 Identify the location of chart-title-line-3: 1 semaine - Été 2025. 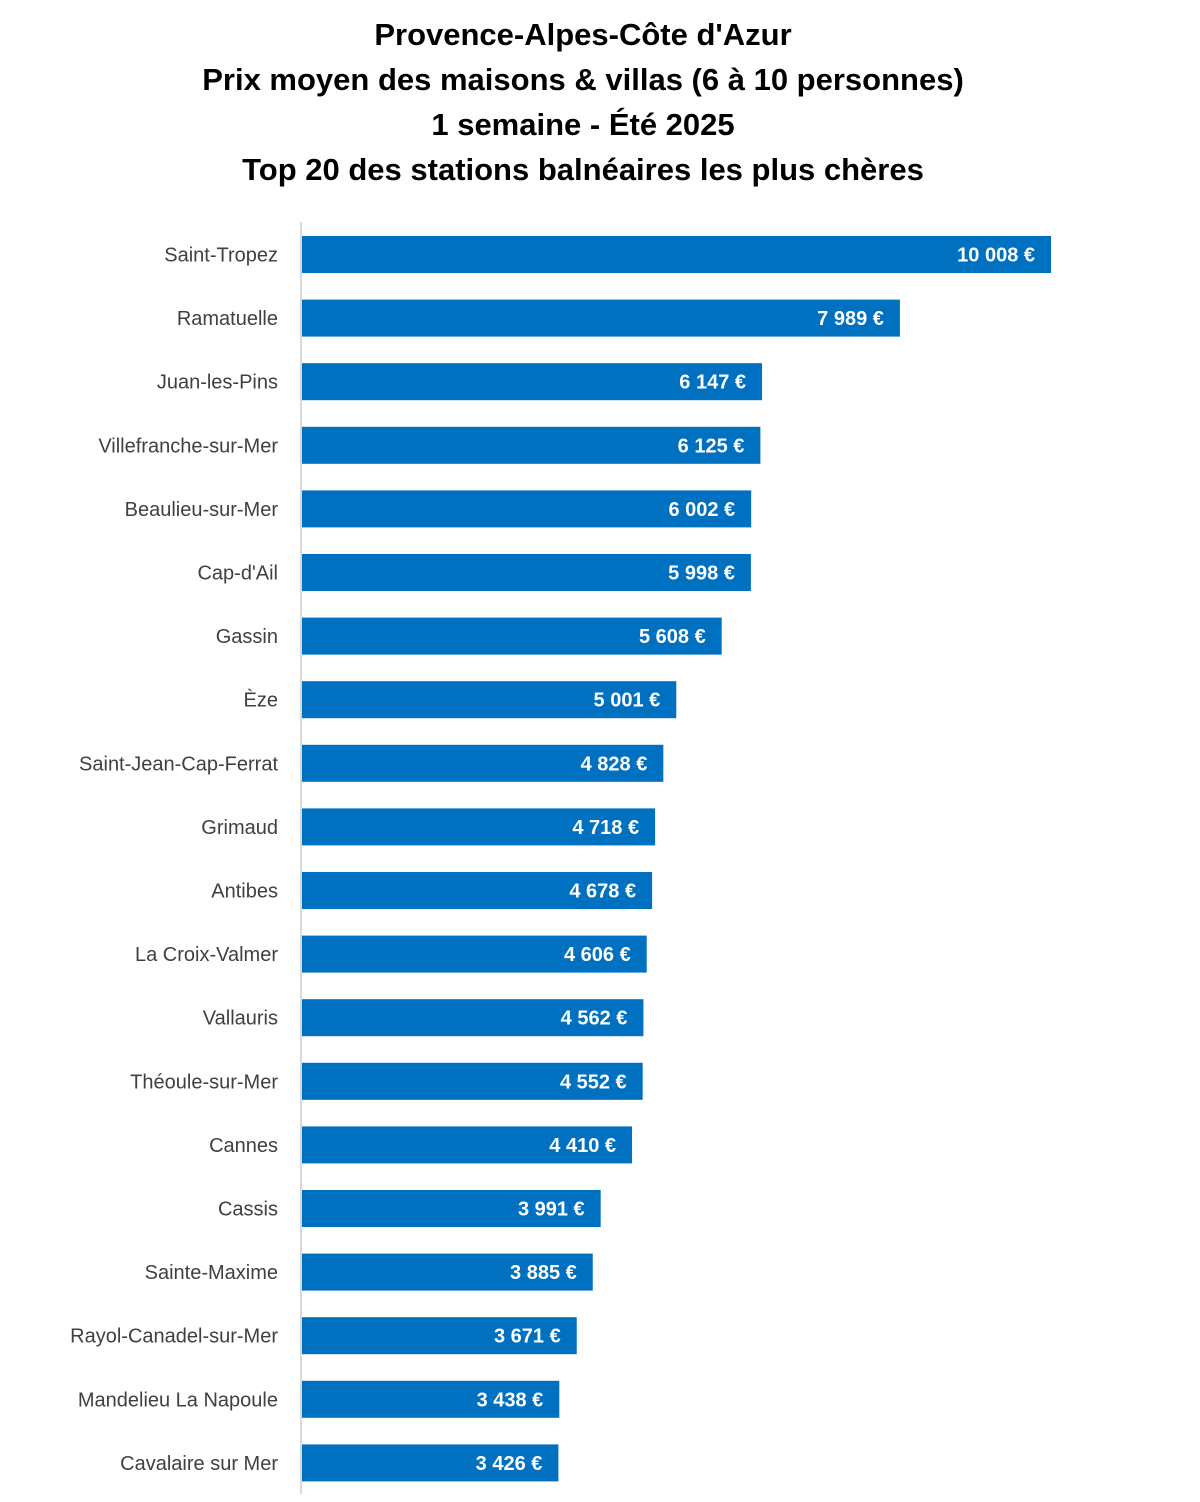
(583, 124).